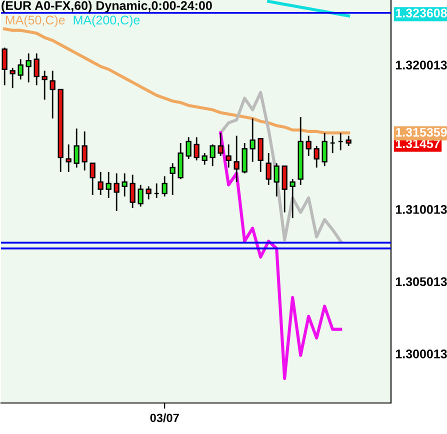  I want to click on y-tick-label: 1.320013, so click(421, 65).